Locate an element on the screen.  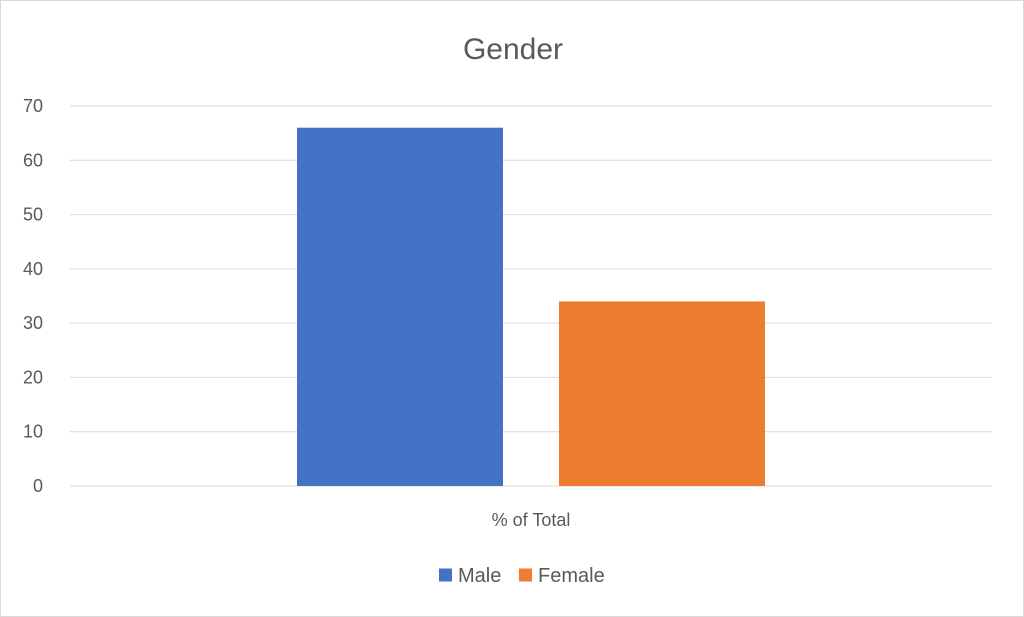
legend-label-female: Female is located at coordinates (571, 576).